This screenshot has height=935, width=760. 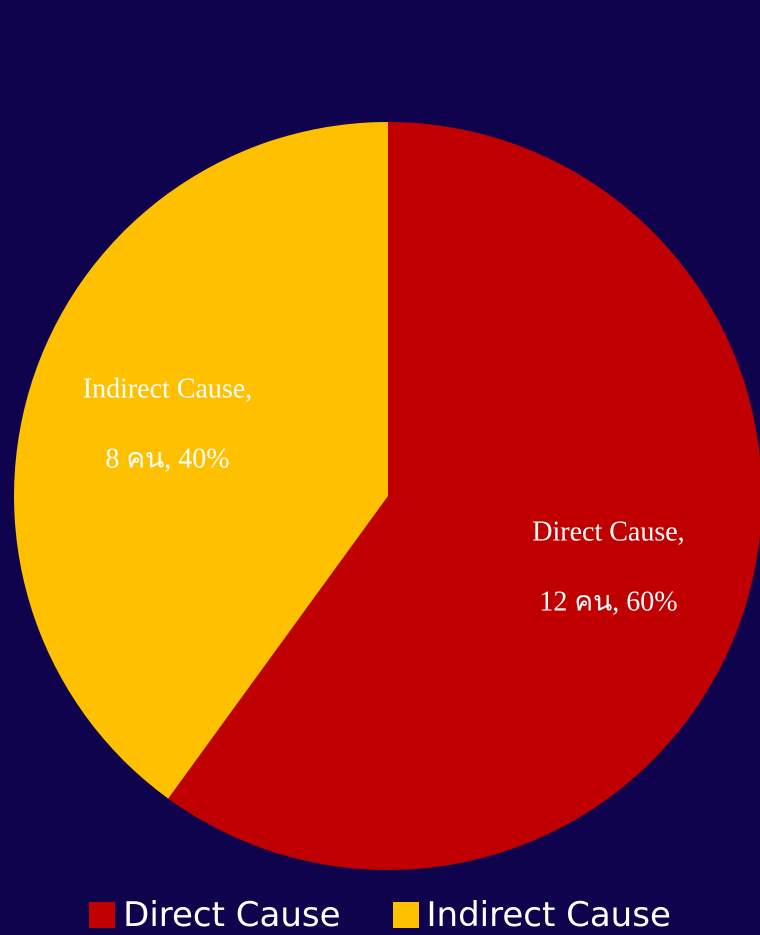 What do you see at coordinates (102, 915) in the screenshot?
I see `legend-swatch-direct-cause` at bounding box center [102, 915].